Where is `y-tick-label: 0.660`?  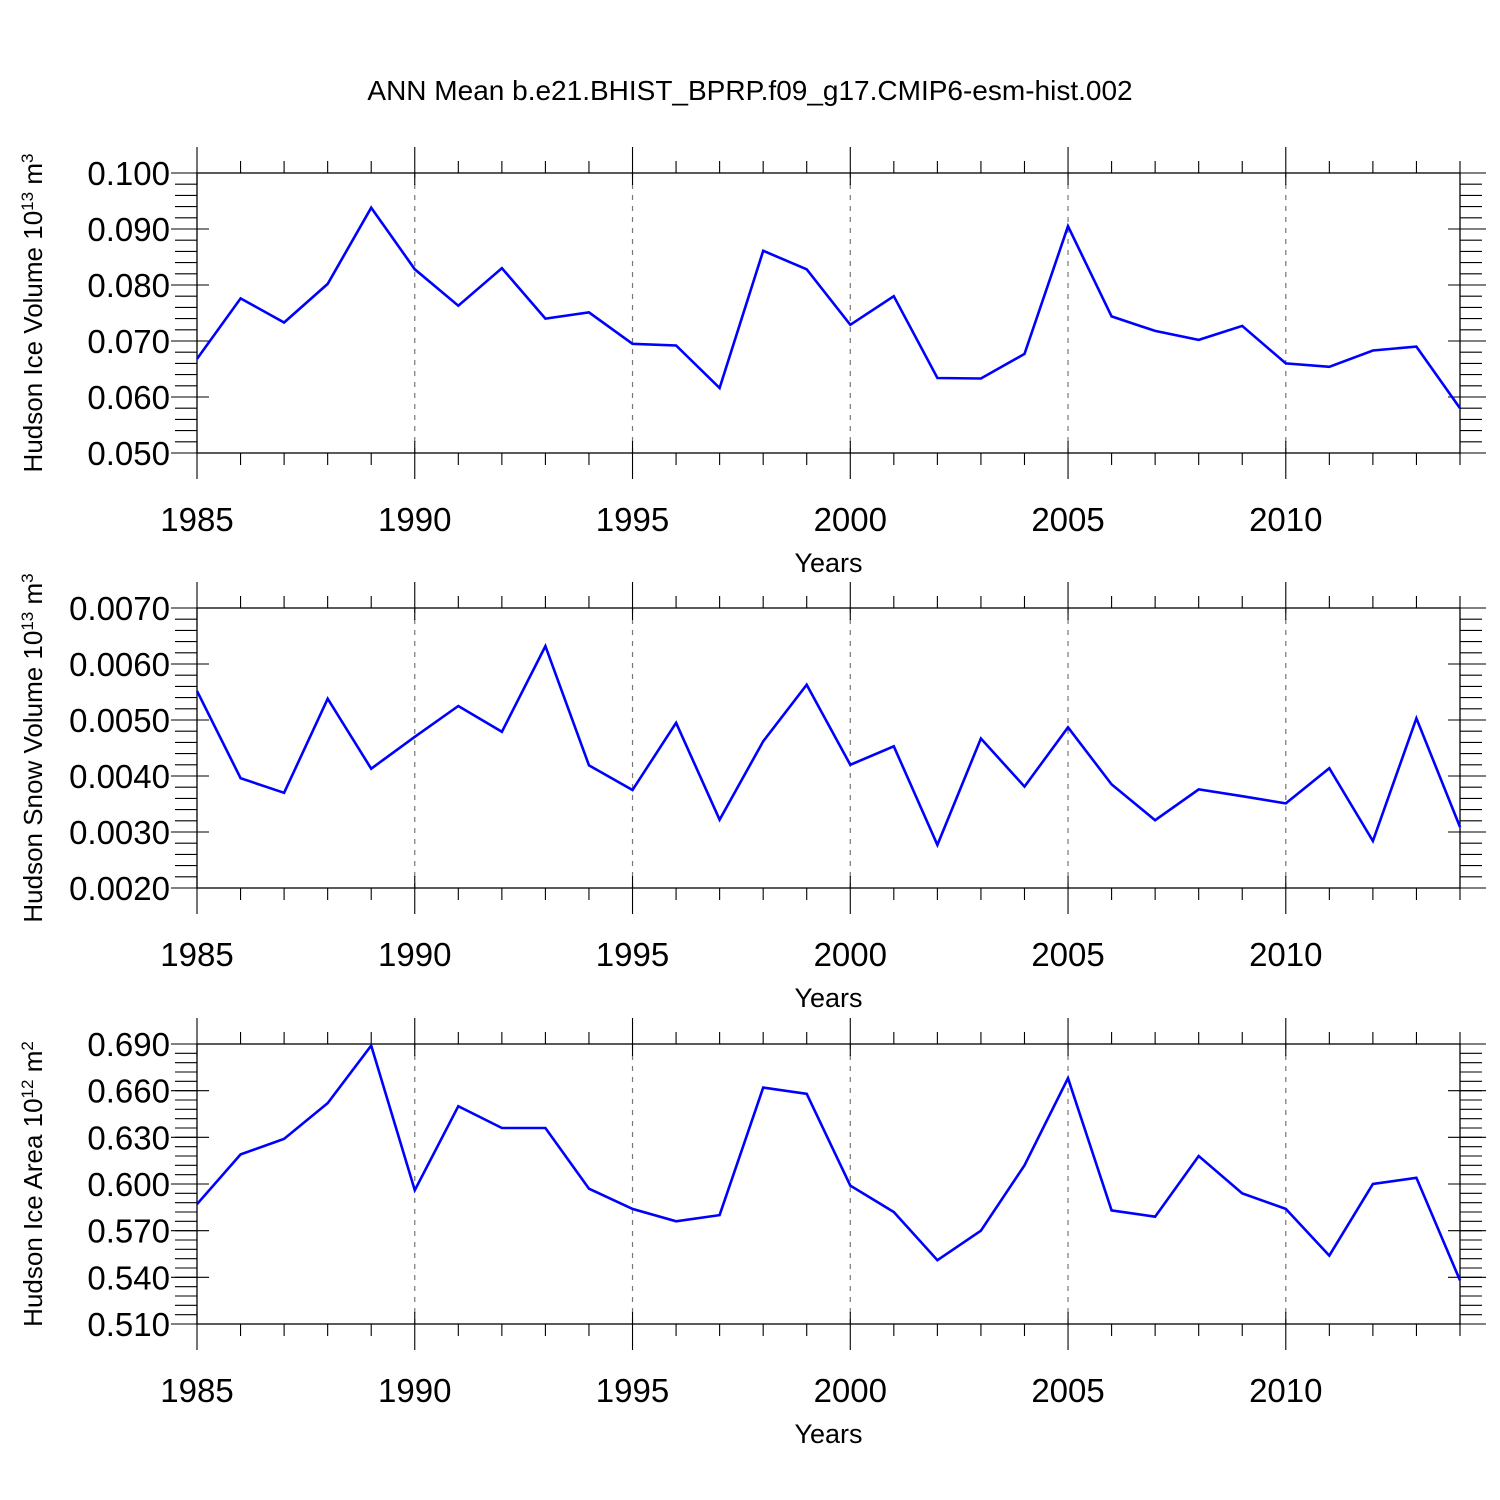
y-tick-label: 0.660 is located at coordinates (128, 1091).